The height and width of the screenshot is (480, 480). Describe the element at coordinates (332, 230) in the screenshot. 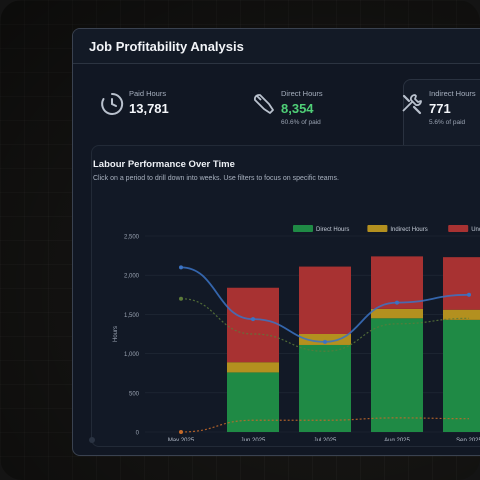

I see `legend-label: Direct Hours` at that location.